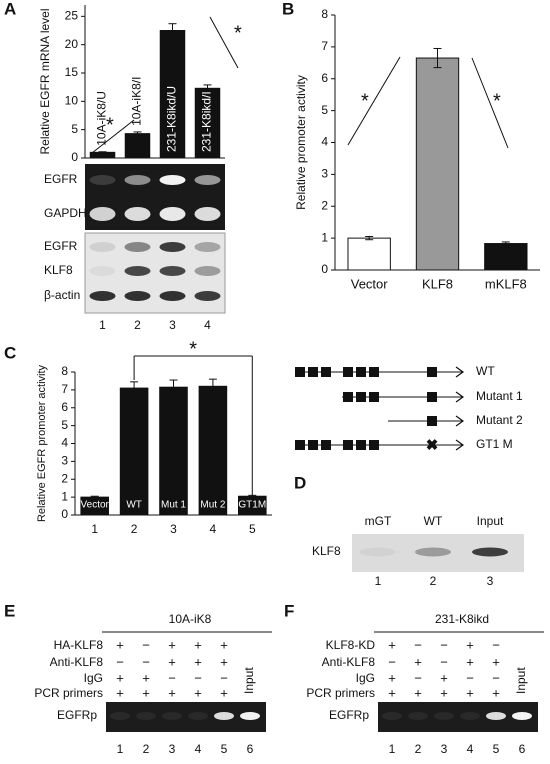  What do you see at coordinates (172, 119) in the screenshot?
I see `category-label: 231-K8ikd/U` at bounding box center [172, 119].